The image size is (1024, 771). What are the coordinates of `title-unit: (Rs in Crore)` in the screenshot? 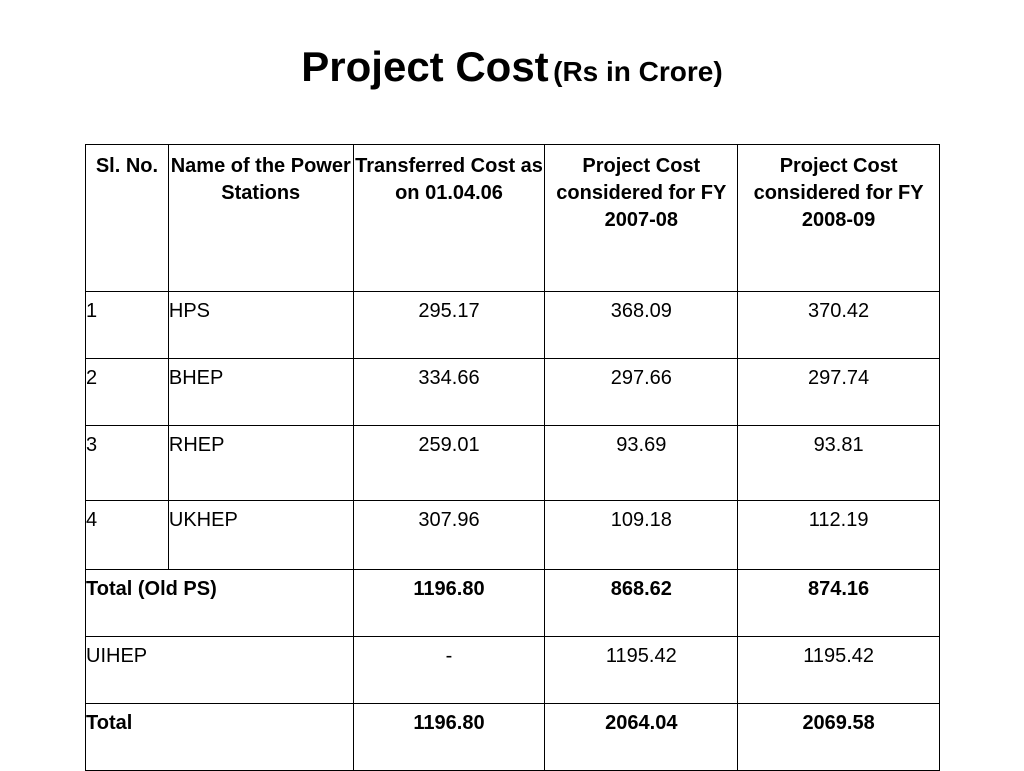 It's located at (638, 71).